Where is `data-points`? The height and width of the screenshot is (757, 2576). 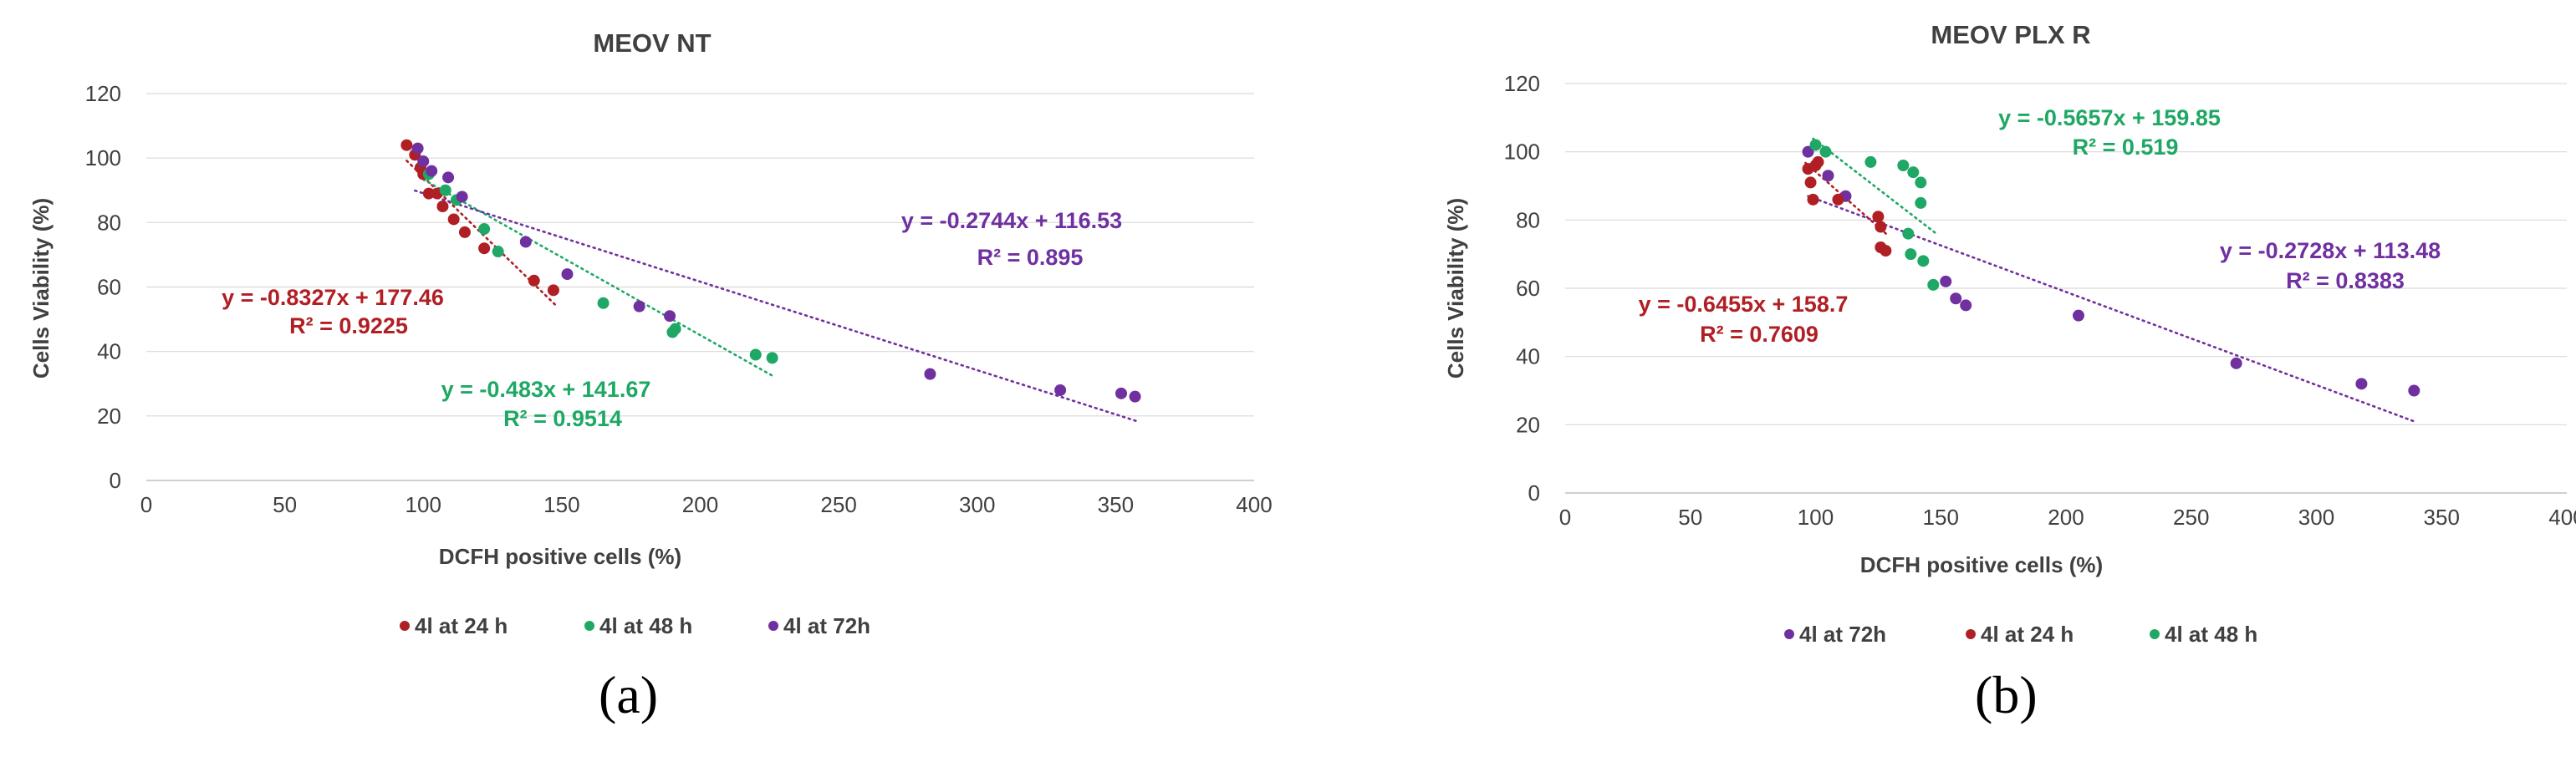 data-points is located at coordinates (2111, 268).